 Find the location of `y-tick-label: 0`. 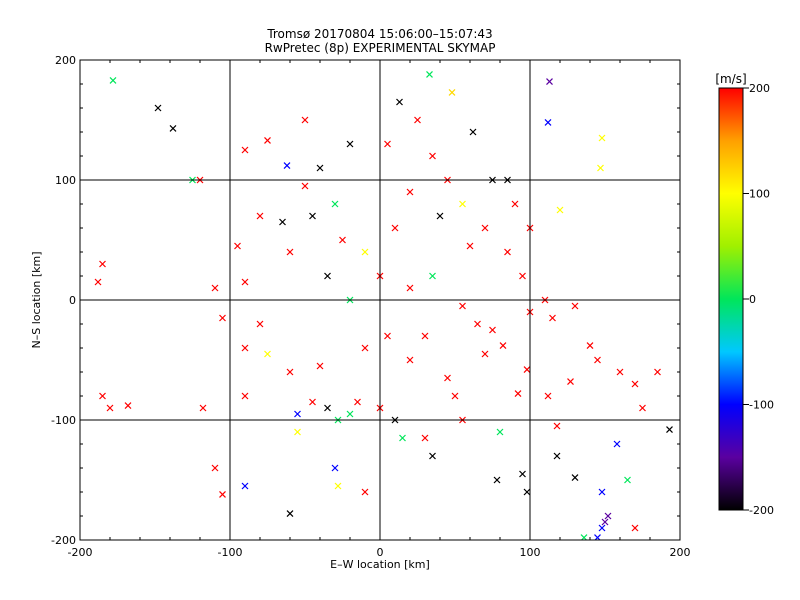

y-tick-label: 0 is located at coordinates (72, 300).